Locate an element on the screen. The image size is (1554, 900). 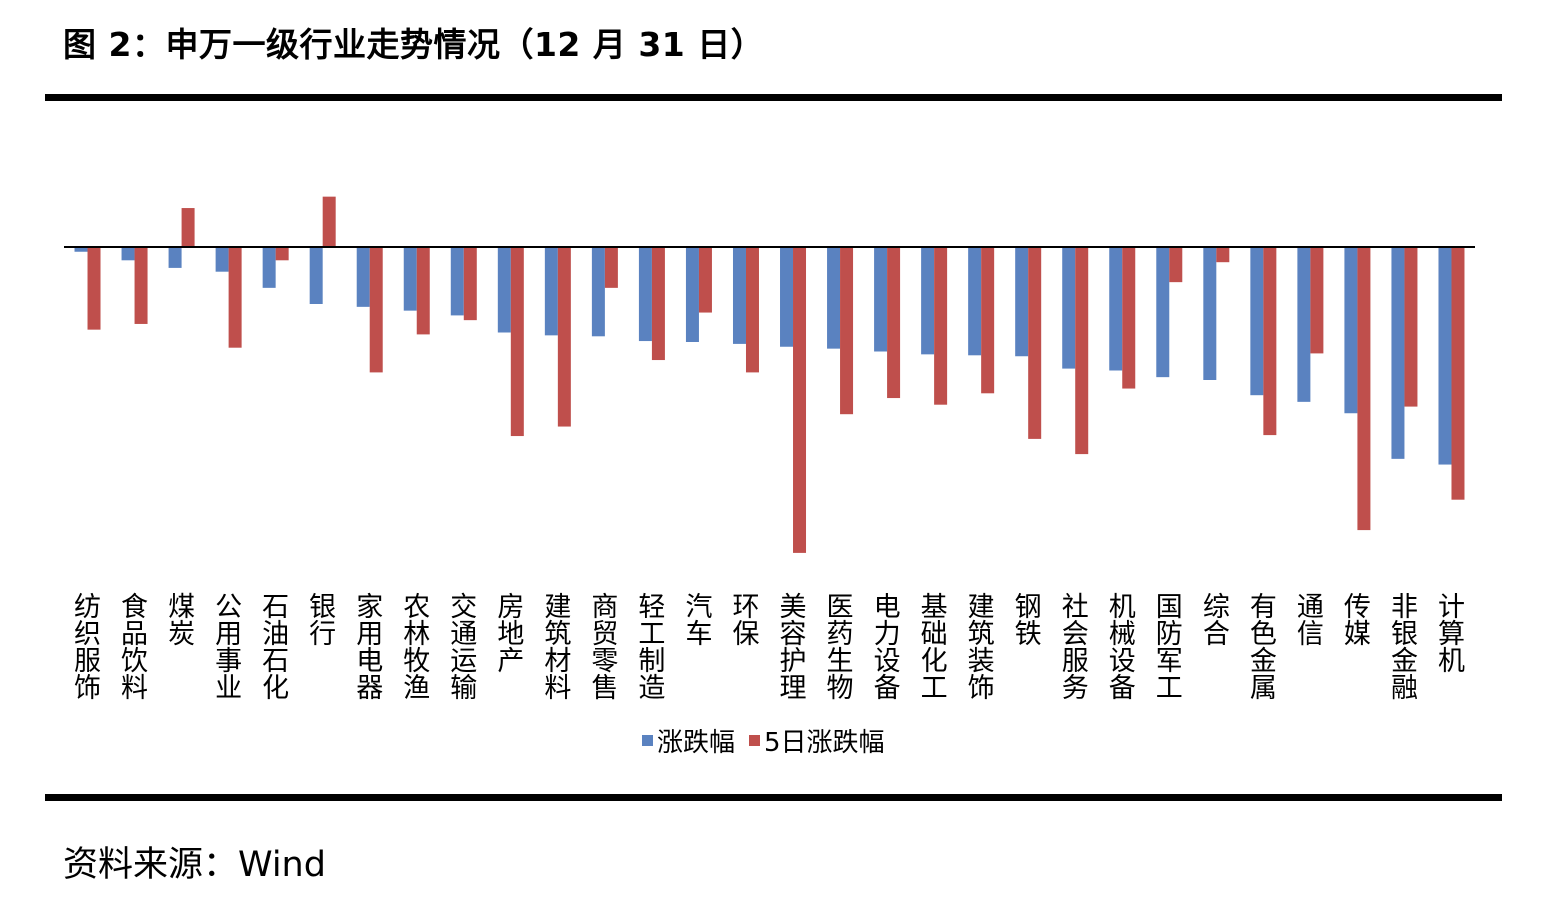
category-label: 机械设备 is located at coordinates (1122, 648).